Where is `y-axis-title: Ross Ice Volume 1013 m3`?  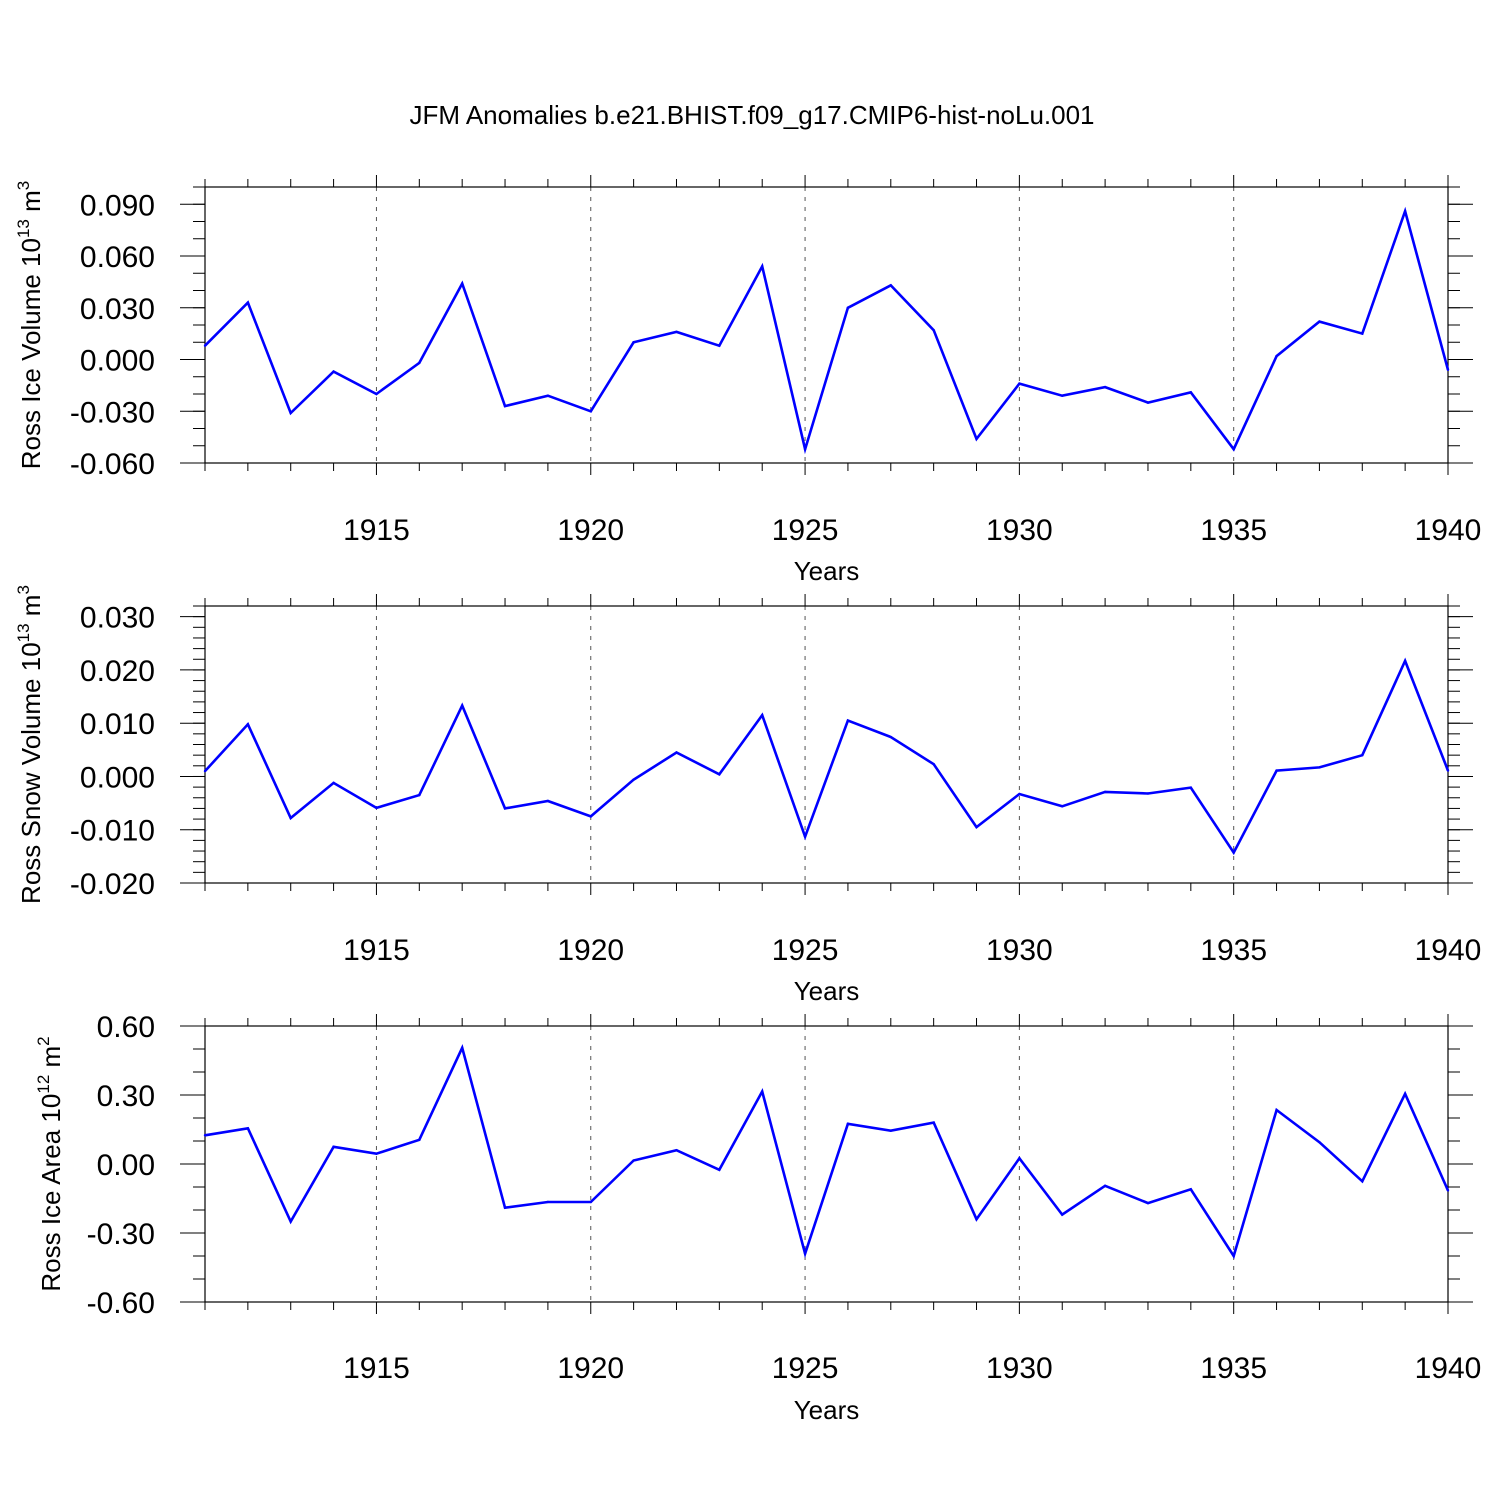 y-axis-title: Ross Ice Volume 1013 m3 is located at coordinates (30, 325).